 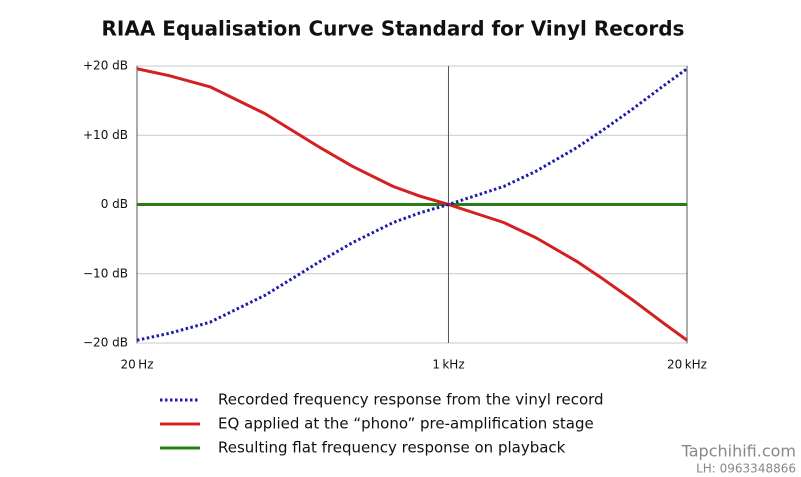 I want to click on y-tick-label: +10 dB, so click(x=105, y=135).